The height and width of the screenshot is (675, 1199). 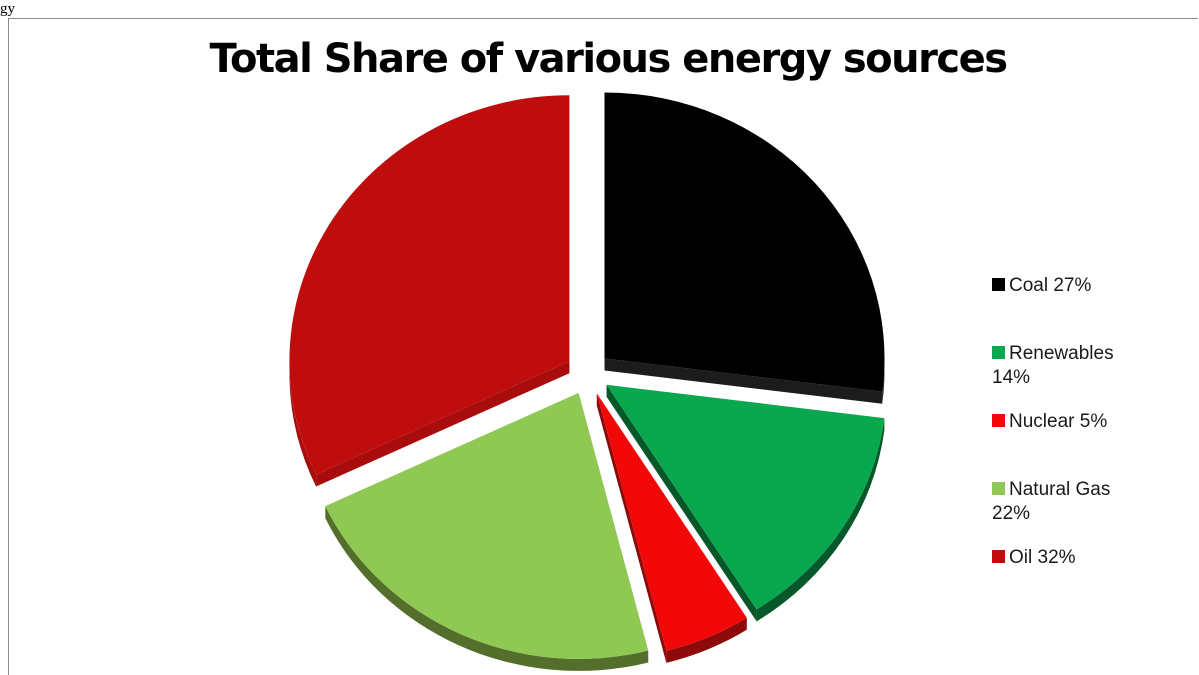 What do you see at coordinates (681, 503) in the screenshot?
I see `pie-edge-renewables` at bounding box center [681, 503].